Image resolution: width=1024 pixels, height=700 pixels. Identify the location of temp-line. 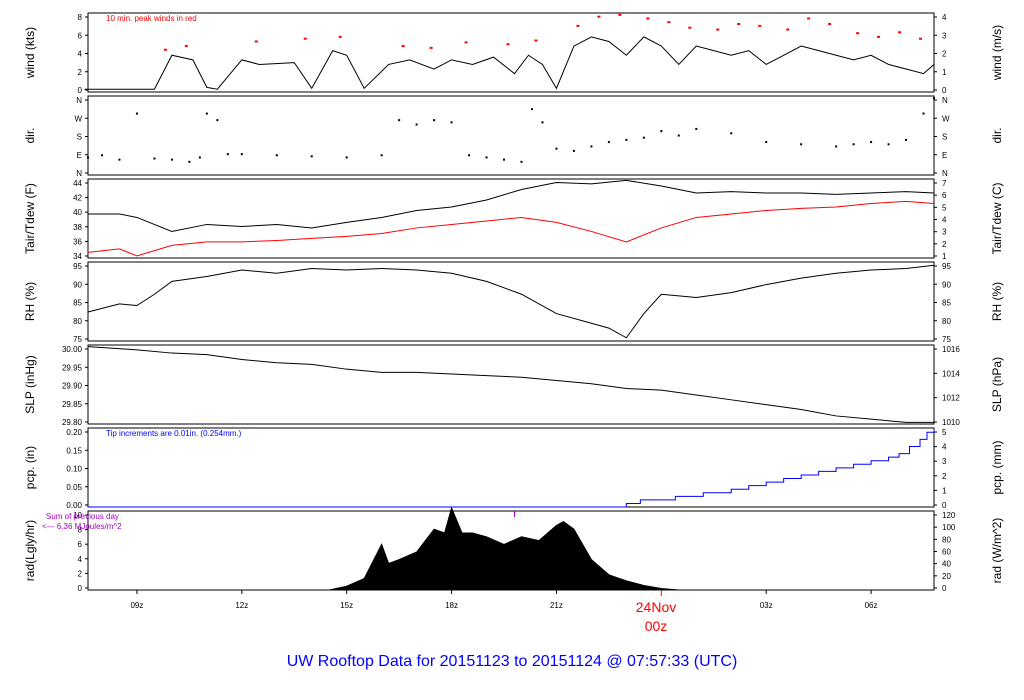
(511, 228).